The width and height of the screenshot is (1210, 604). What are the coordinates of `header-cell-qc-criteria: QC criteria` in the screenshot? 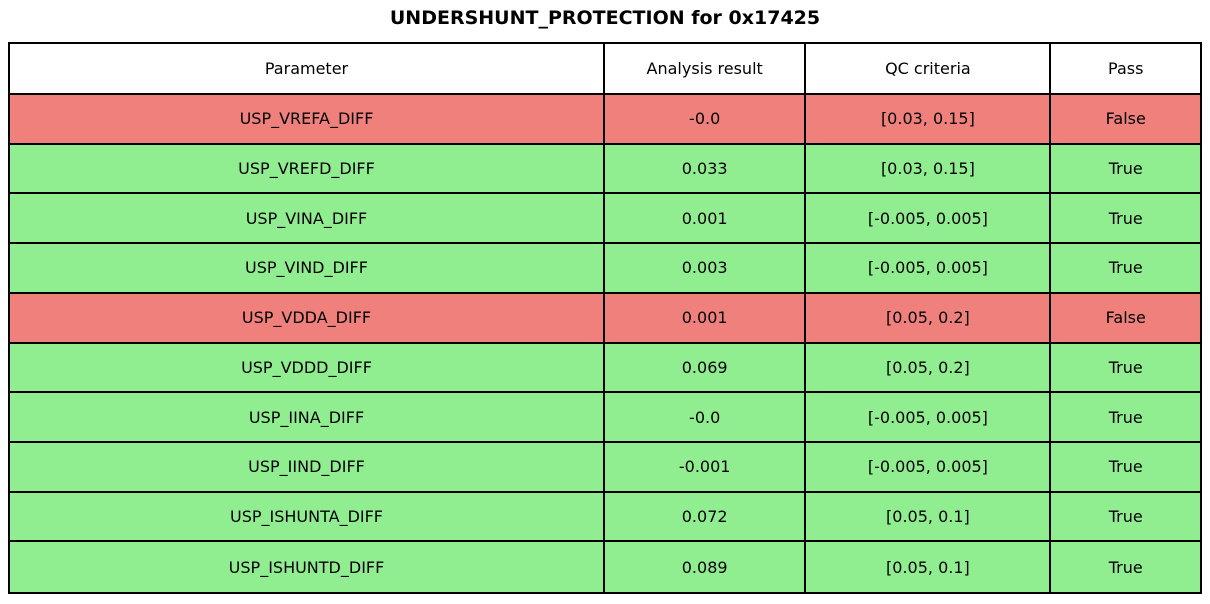 It's located at (929, 69).